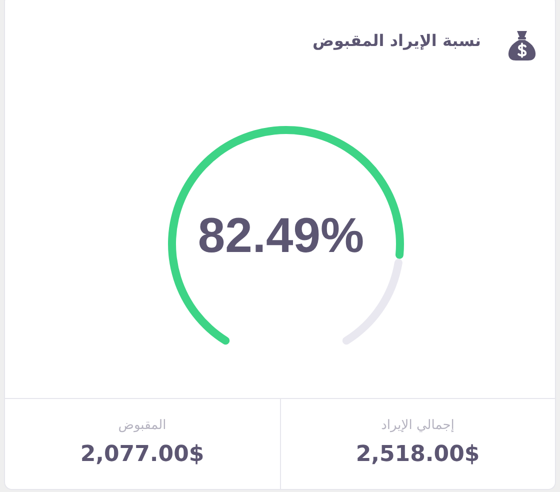 This screenshot has height=492, width=560. Describe the element at coordinates (417, 455) in the screenshot. I see `text: 2,518.00$` at that location.